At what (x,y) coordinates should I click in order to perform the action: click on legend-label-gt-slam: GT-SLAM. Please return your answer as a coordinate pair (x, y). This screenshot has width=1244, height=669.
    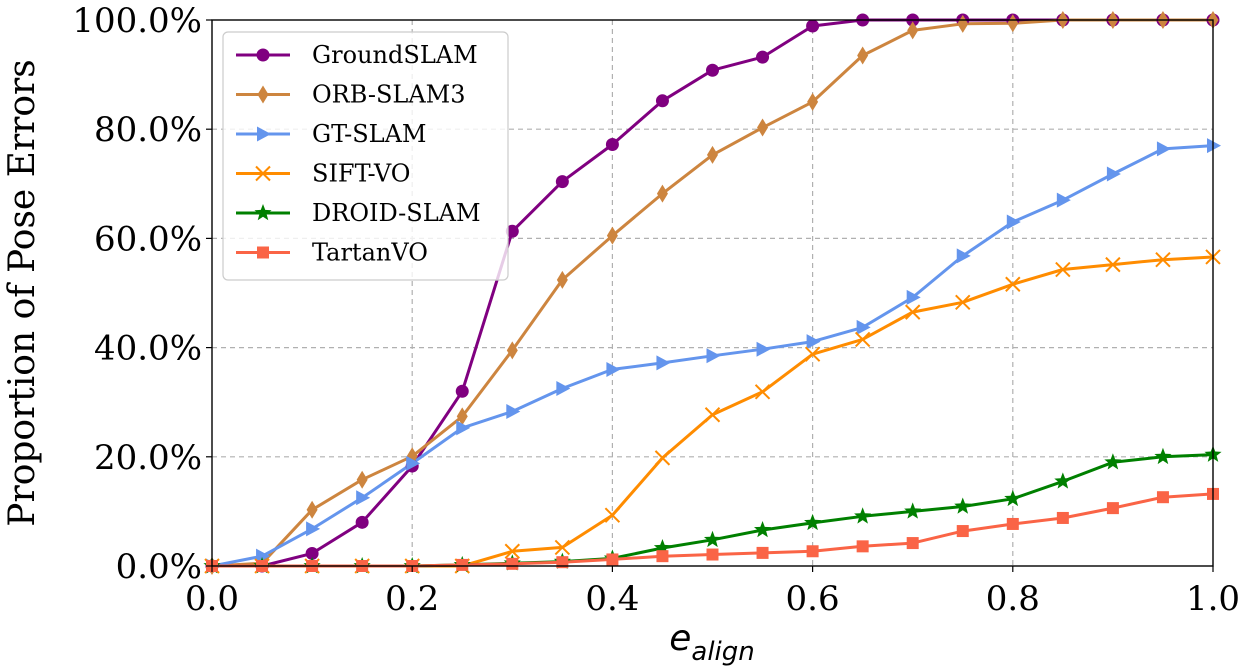
    Looking at the image, I should click on (369, 134).